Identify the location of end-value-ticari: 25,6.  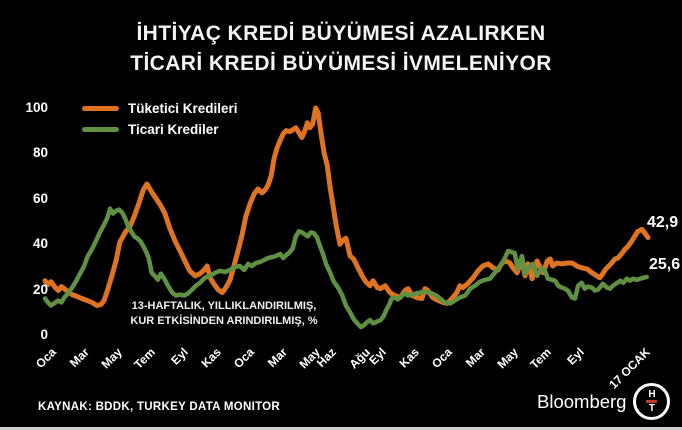
(665, 264).